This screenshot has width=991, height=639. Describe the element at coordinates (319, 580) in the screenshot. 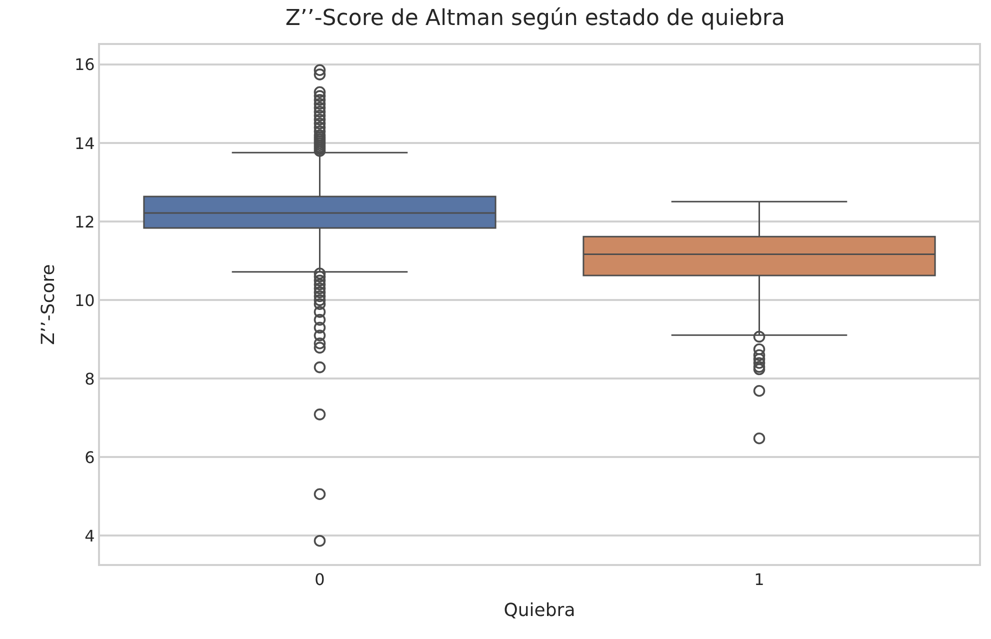

I see `x-tick-label: 0` at that location.